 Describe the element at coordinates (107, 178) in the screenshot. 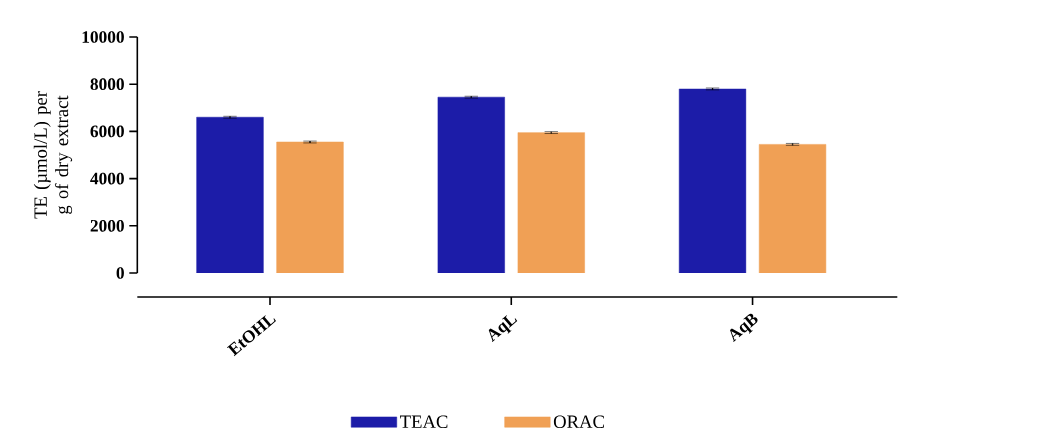

I see `y-tick-label: 4000` at that location.